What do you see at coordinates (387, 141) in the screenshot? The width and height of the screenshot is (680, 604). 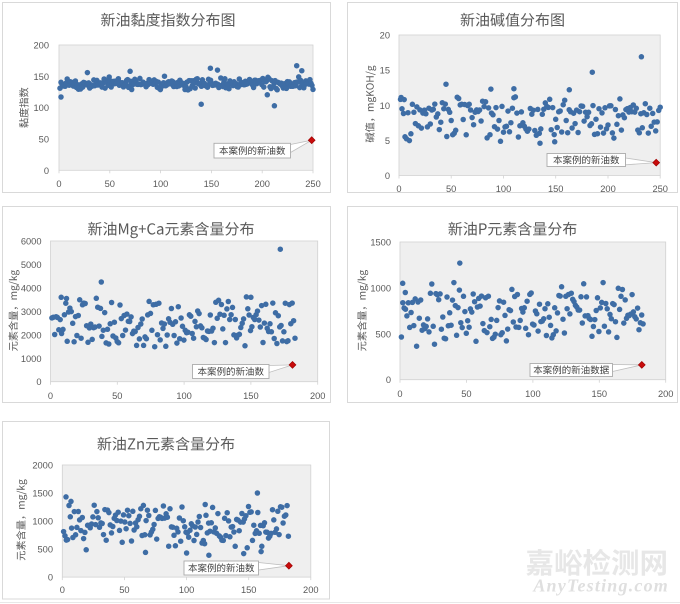 I see `svg-text: 5` at bounding box center [387, 141].